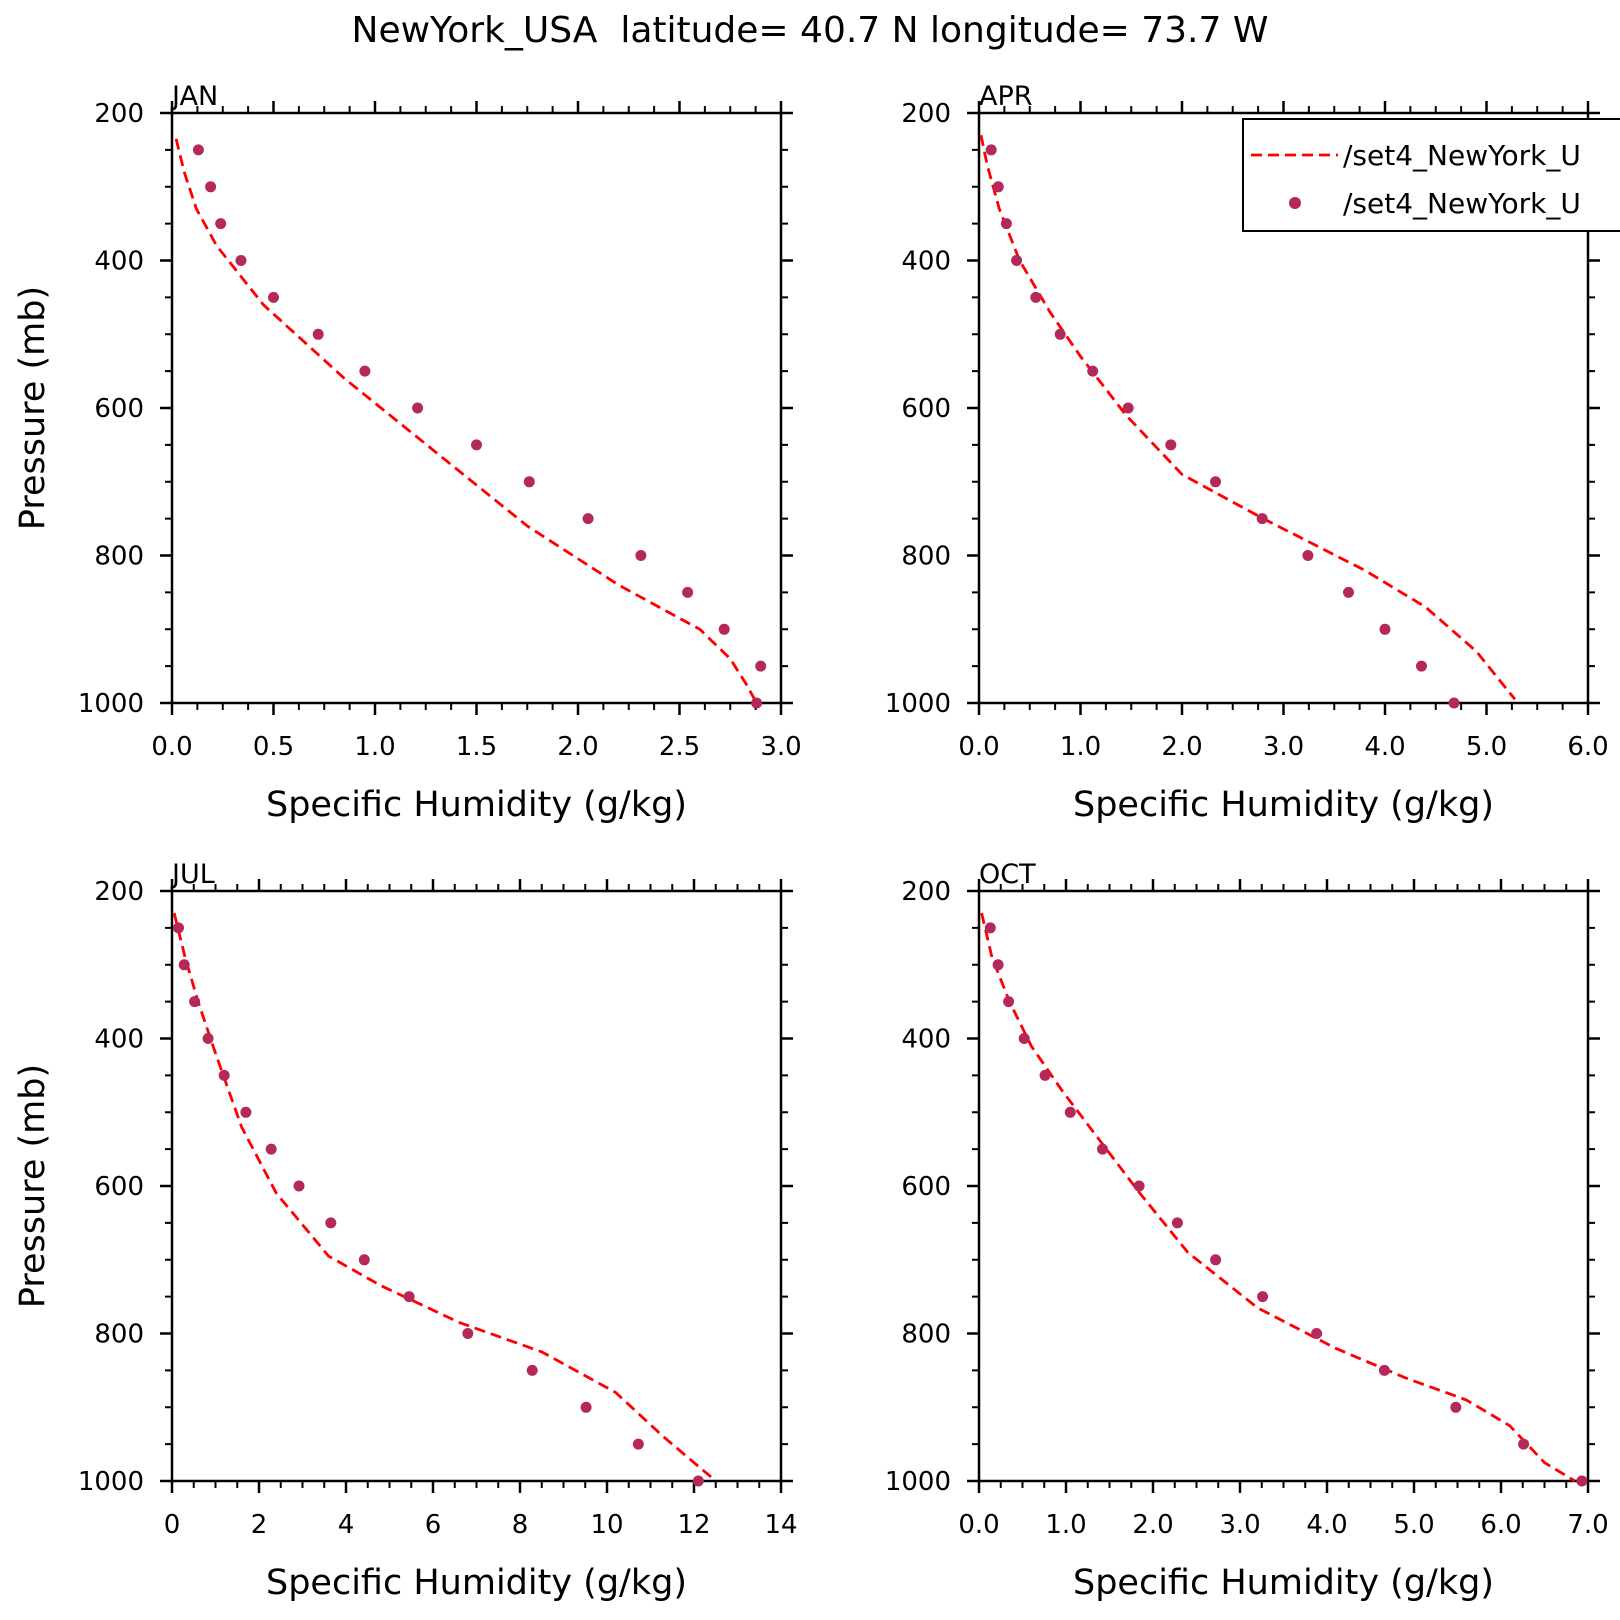  What do you see at coordinates (119, 892) in the screenshot?
I see `chart-jul-ytick-label: 200` at bounding box center [119, 892].